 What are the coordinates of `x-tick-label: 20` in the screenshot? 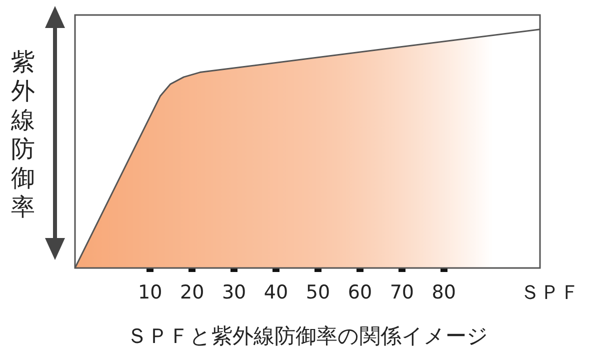 It's located at (192, 292).